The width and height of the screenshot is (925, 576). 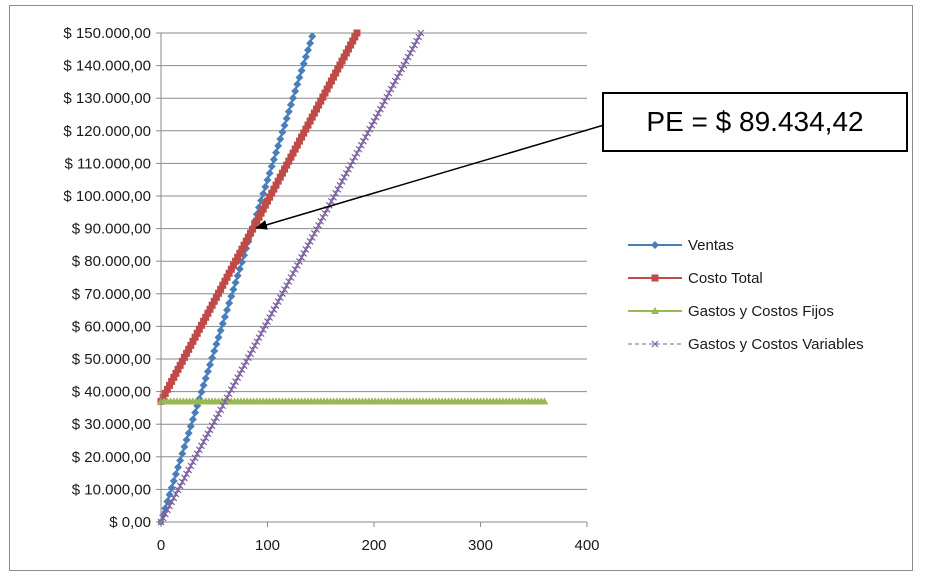 I want to click on x-tick-label: 0, so click(x=161, y=545).